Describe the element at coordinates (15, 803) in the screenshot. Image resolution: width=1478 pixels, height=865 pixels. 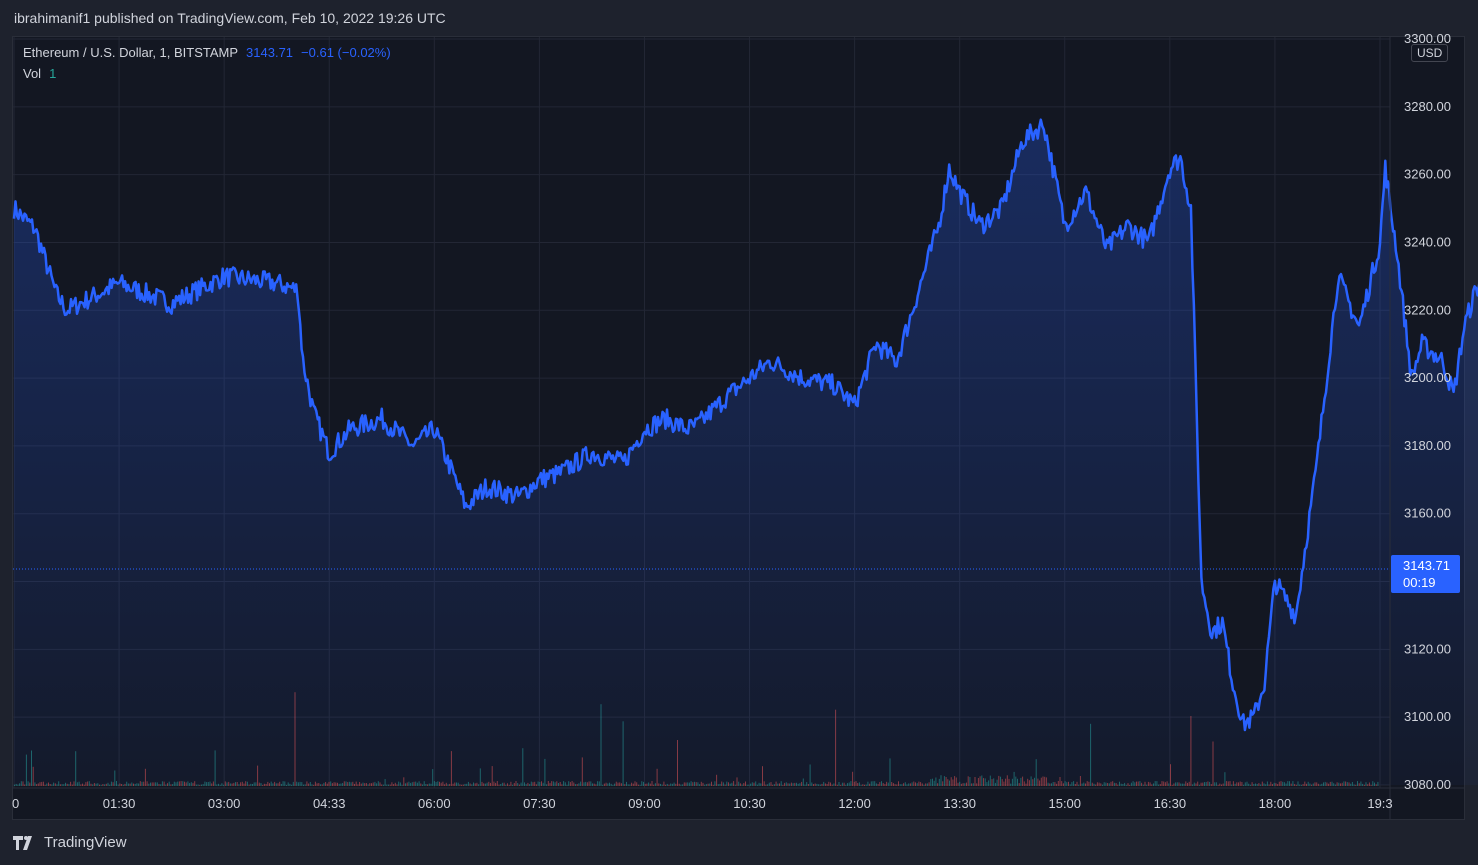
I see `time-tick-label: 0` at that location.